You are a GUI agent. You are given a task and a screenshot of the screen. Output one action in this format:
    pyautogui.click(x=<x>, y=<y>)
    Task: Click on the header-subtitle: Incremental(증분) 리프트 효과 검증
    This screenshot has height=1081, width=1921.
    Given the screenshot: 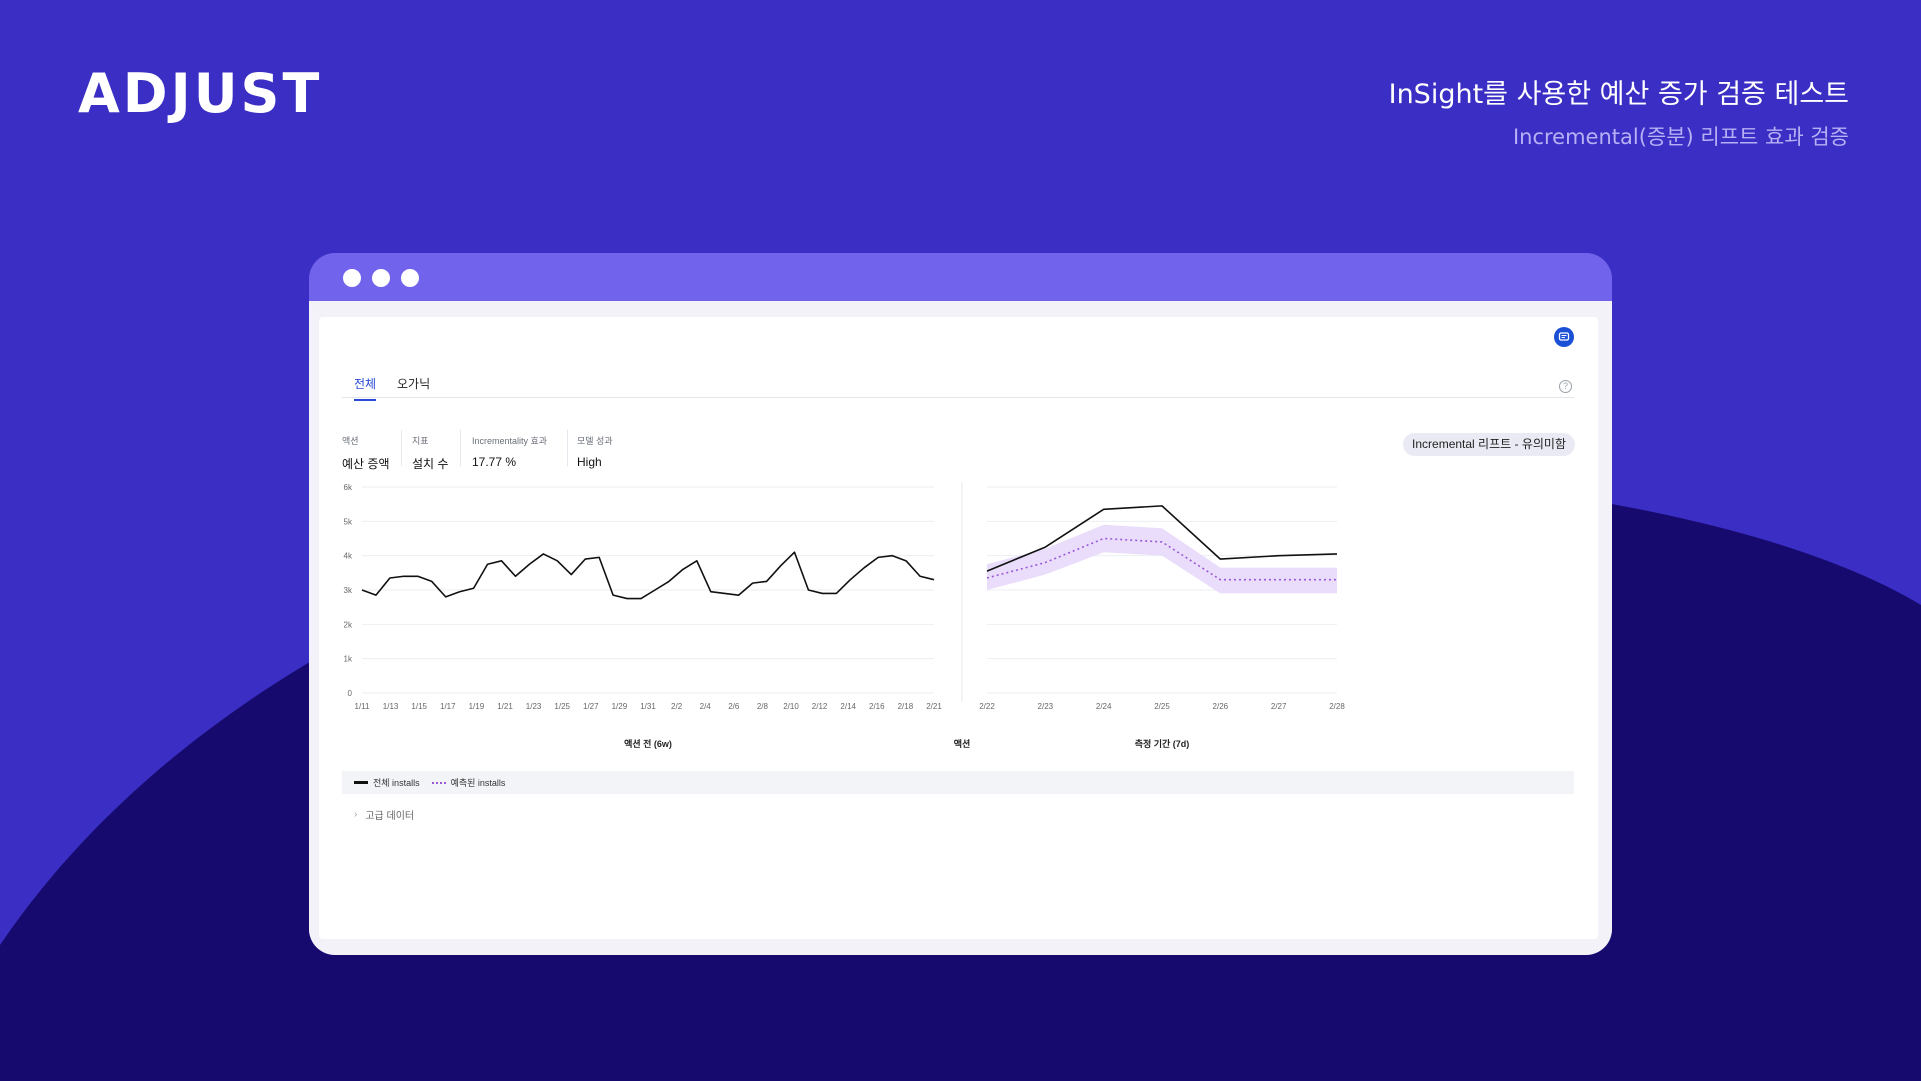 What is the action you would take?
    pyautogui.click(x=1680, y=137)
    